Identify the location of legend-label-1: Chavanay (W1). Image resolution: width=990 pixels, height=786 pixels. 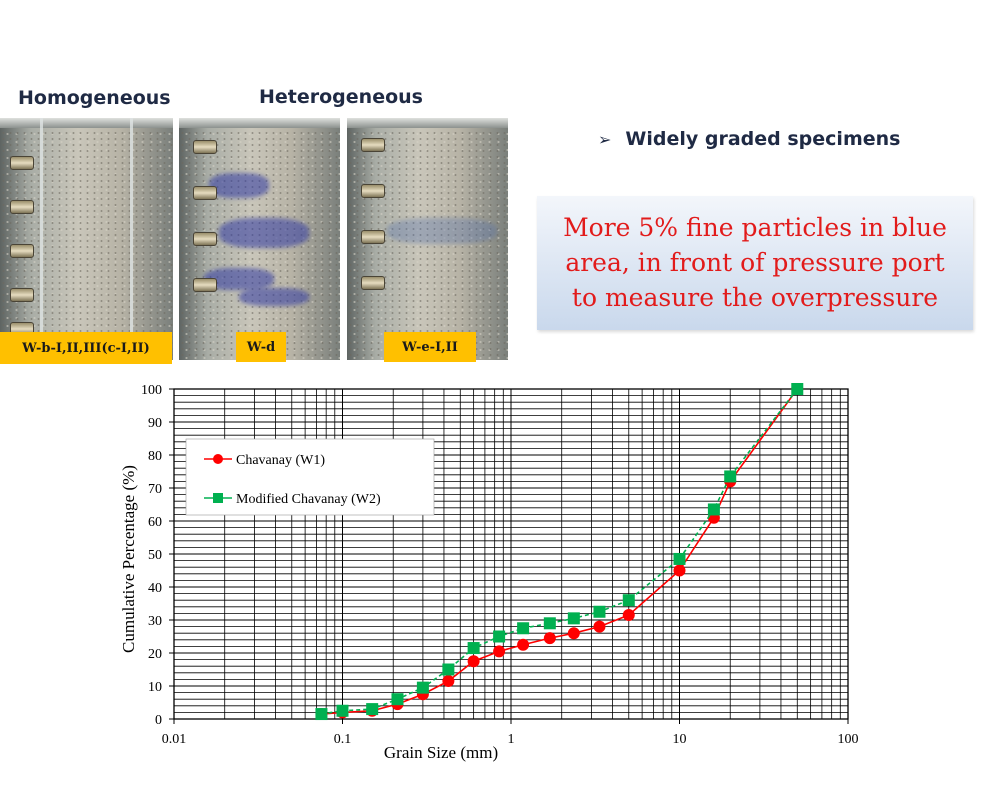
(280, 460).